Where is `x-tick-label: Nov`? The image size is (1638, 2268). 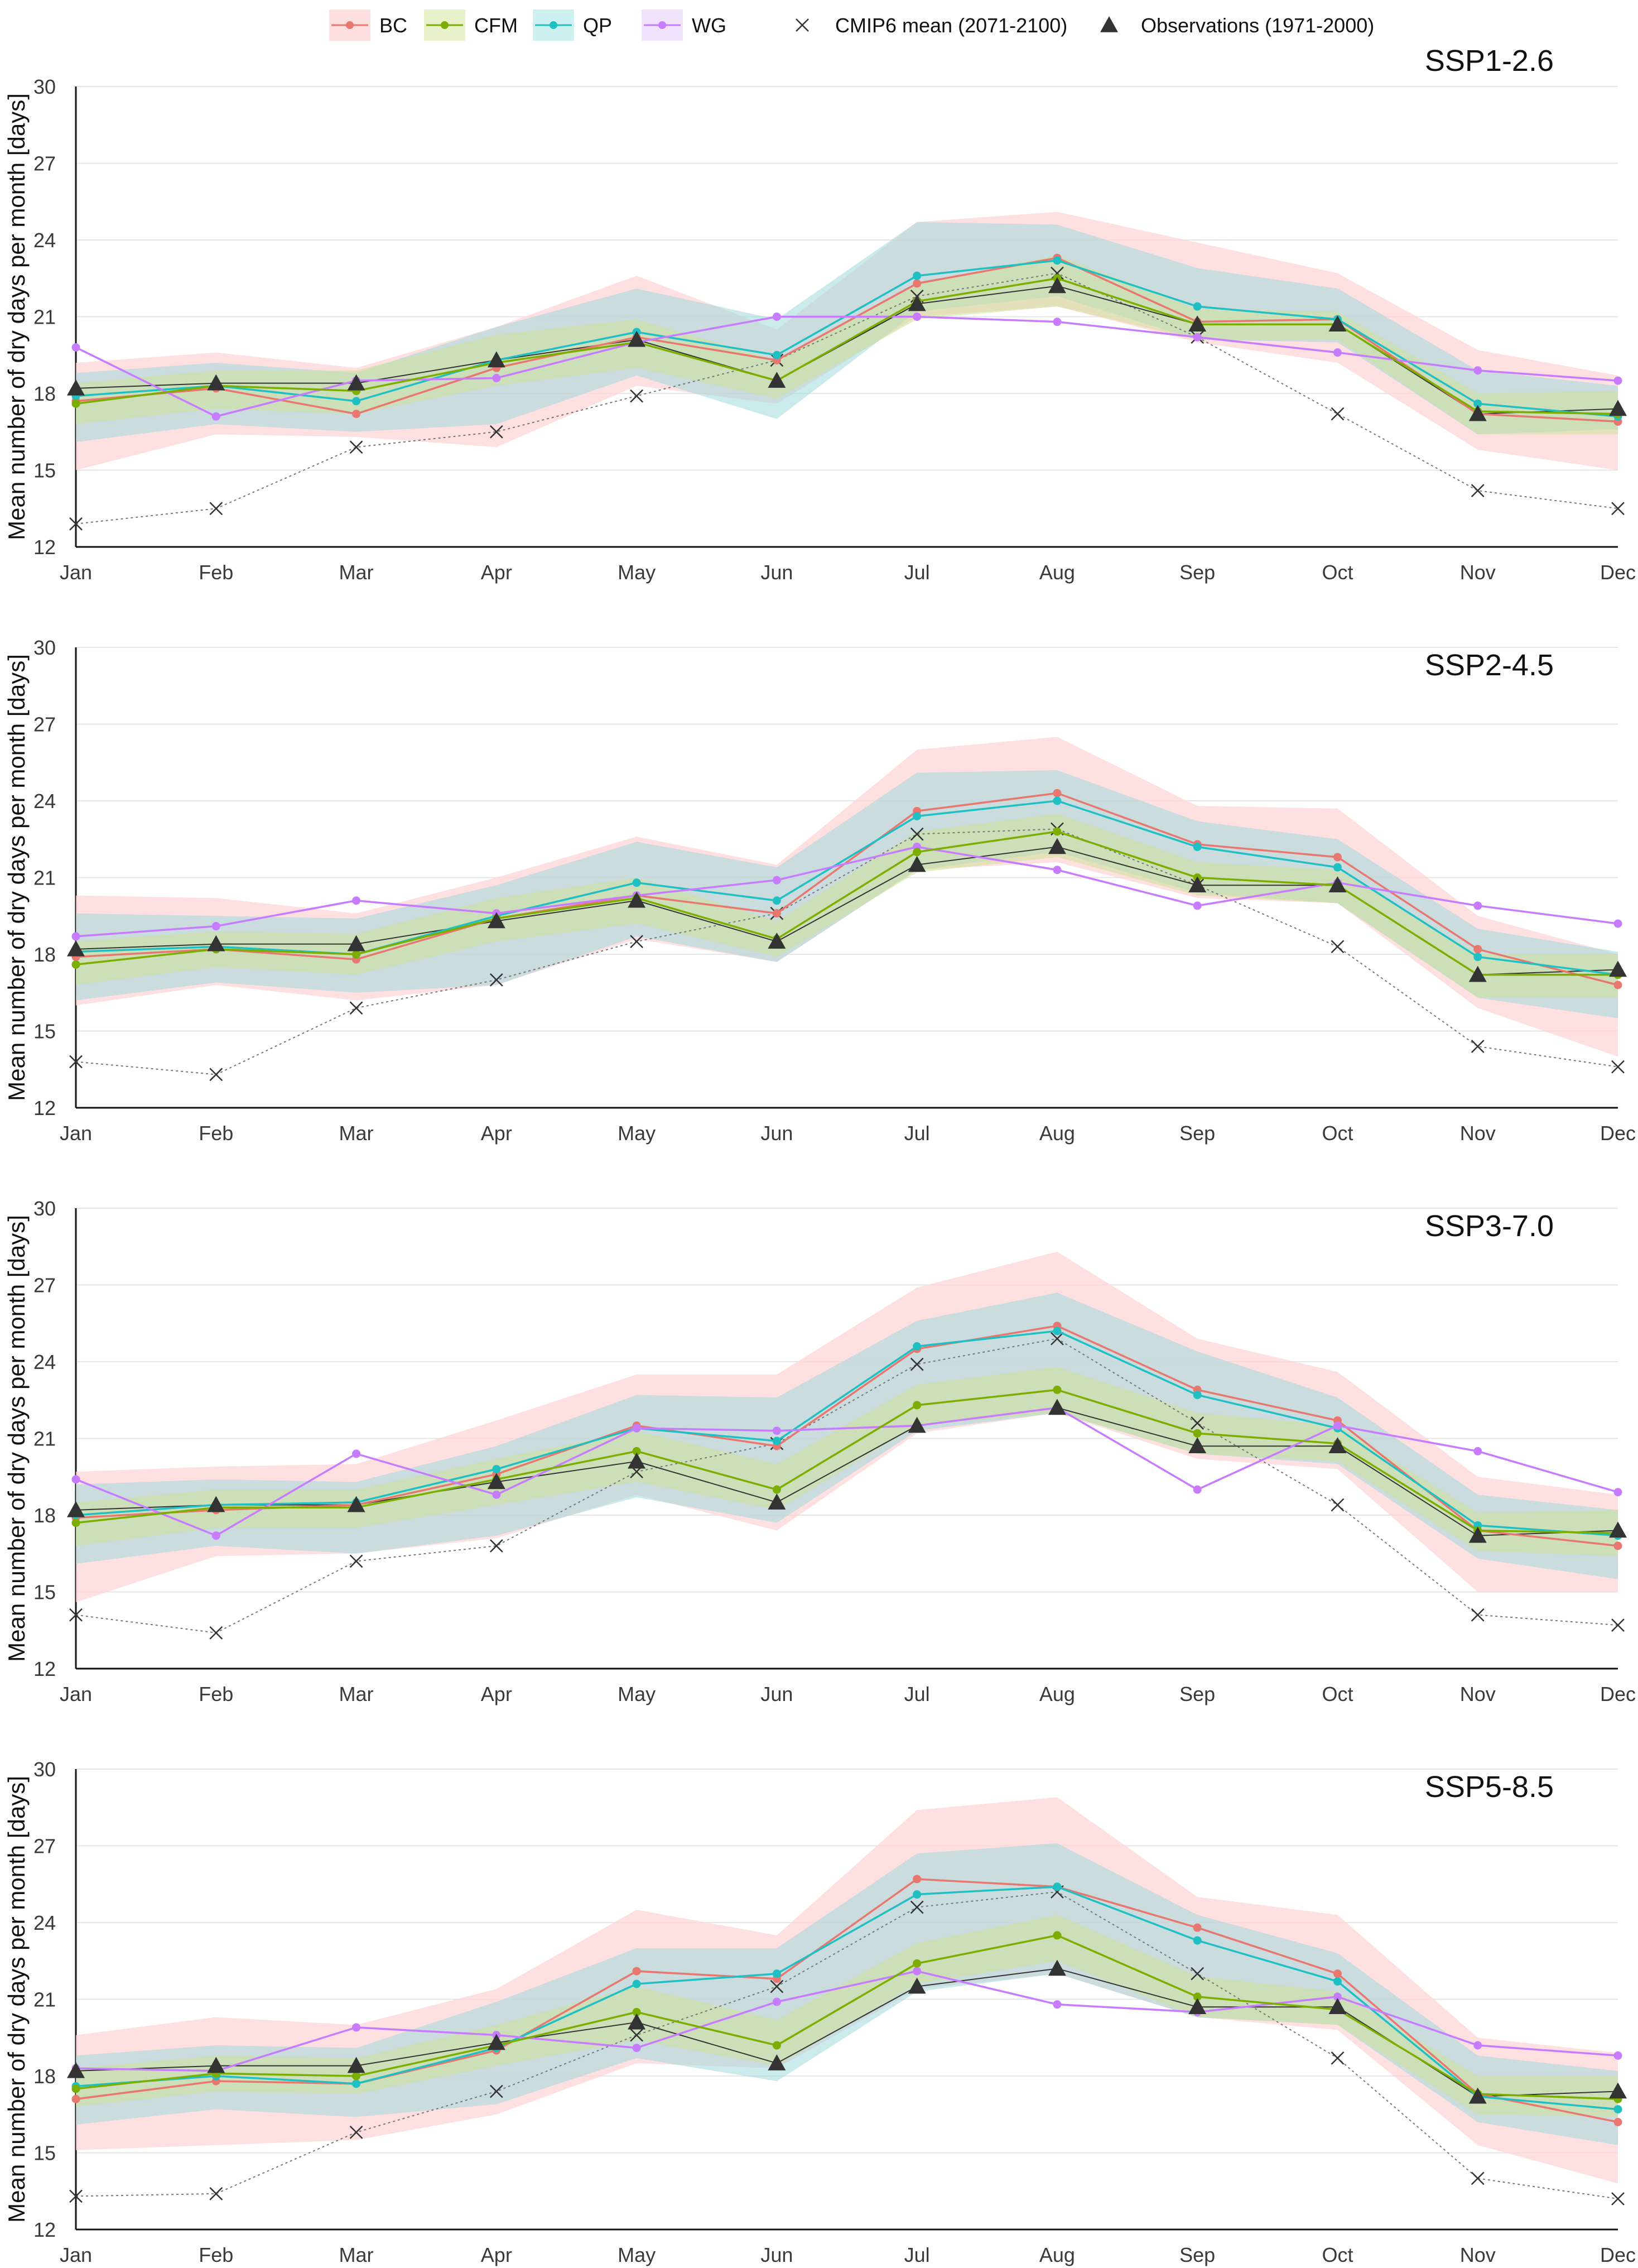
x-tick-label: Nov is located at coordinates (1478, 1133).